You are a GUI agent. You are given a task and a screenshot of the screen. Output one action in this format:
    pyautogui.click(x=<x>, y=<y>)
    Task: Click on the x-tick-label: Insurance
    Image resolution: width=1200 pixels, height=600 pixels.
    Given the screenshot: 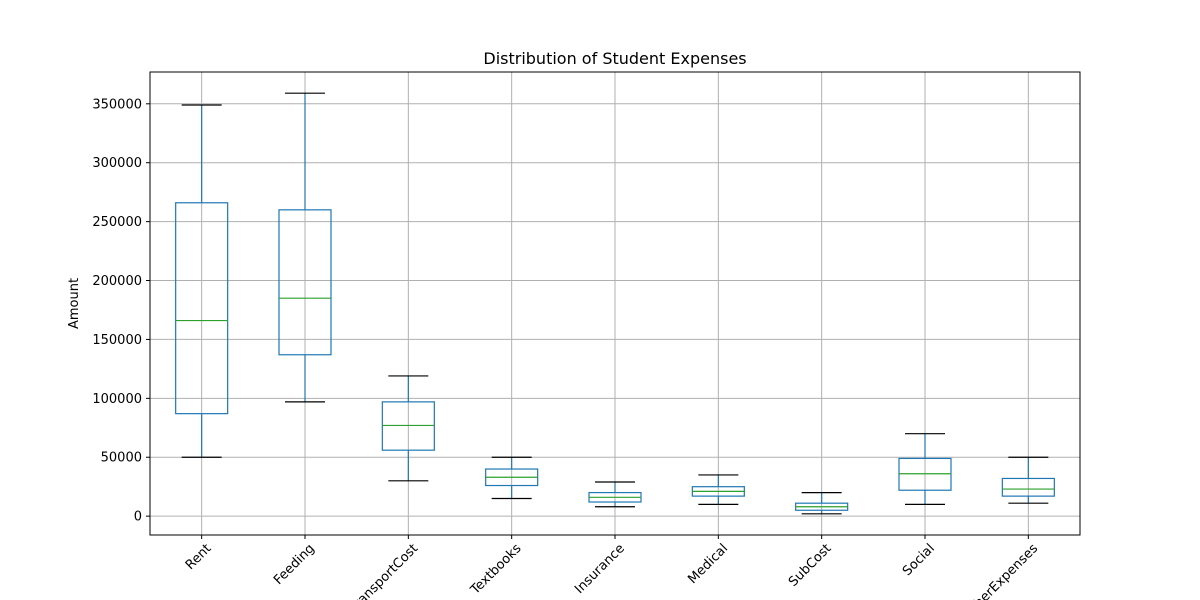 What is the action you would take?
    pyautogui.click(x=600, y=569)
    